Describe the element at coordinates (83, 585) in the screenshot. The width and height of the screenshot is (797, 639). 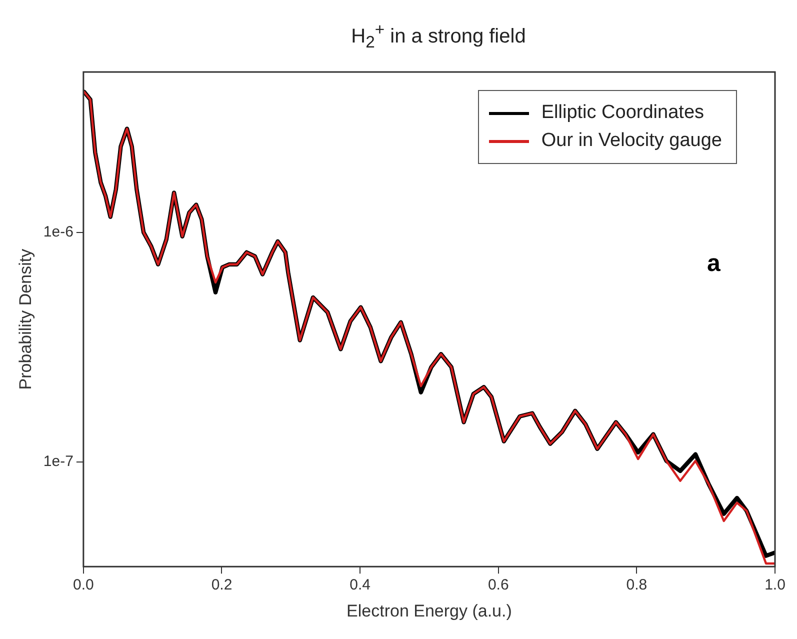
I see `x-tick-label: 0.0` at that location.